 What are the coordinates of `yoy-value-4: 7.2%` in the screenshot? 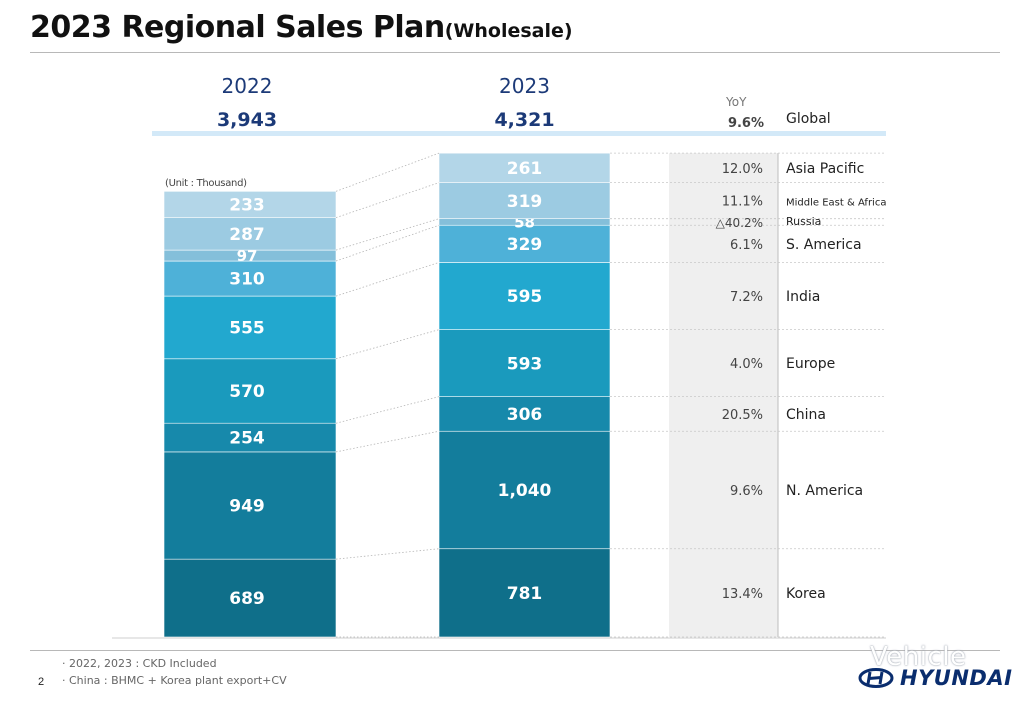 It's located at (746, 297).